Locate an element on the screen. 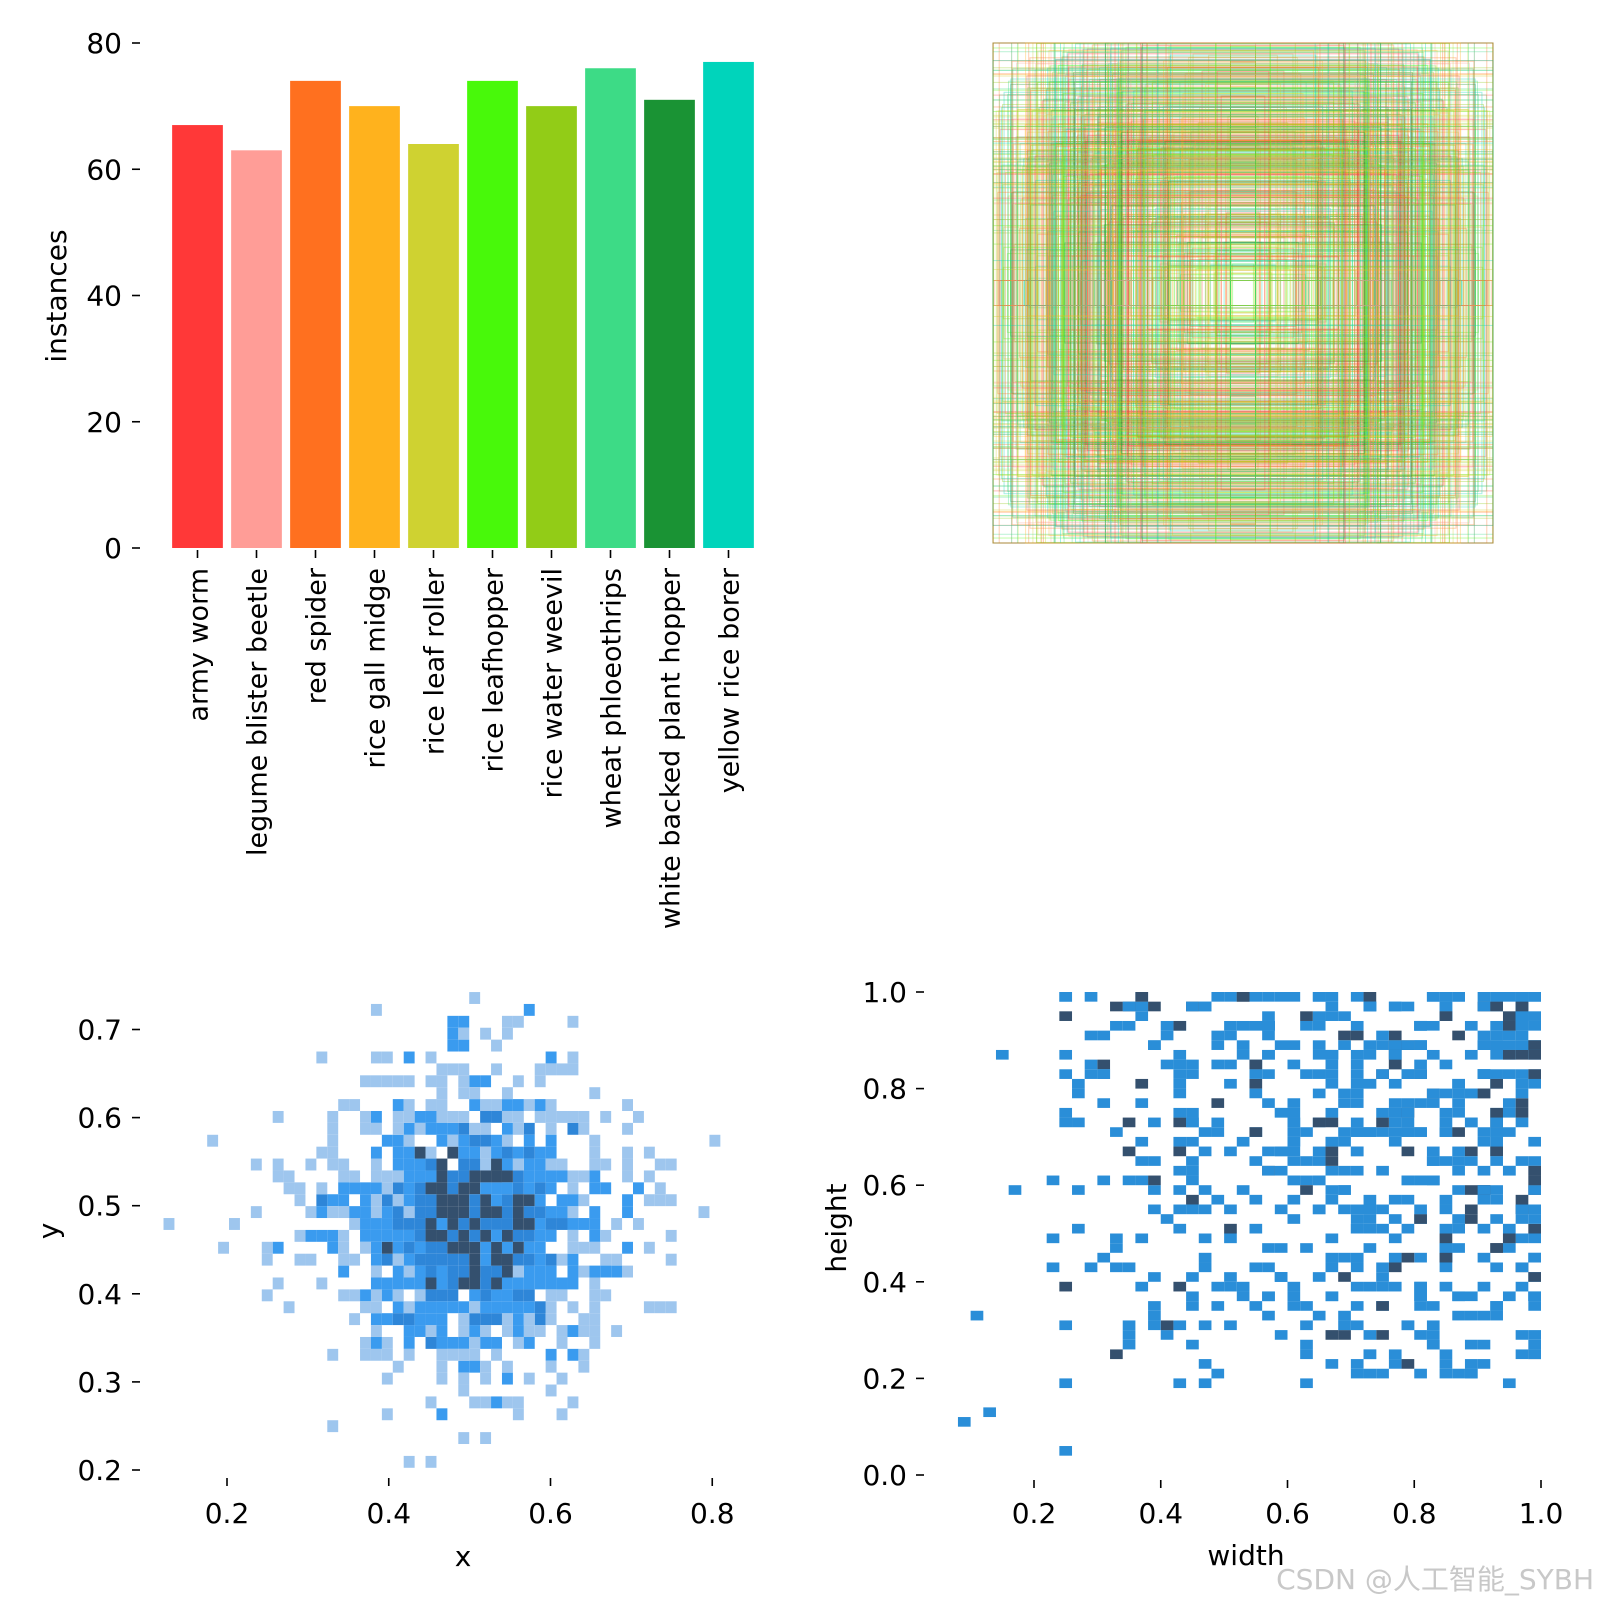 This screenshot has height=1600, width=1600. bar-y-tick-label: 0 is located at coordinates (113, 548).